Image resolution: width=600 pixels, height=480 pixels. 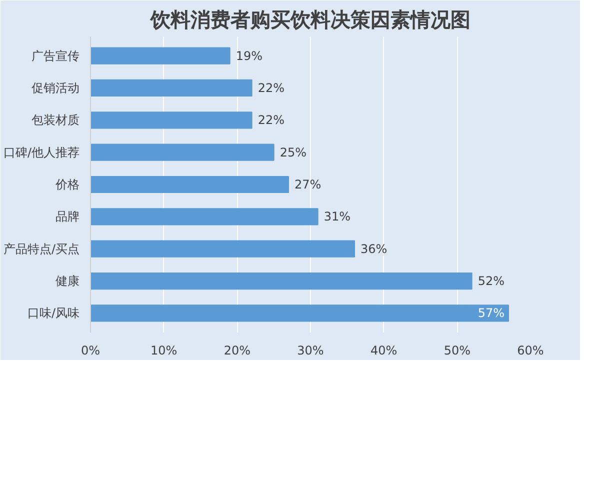 I want to click on x-tick-label: 40%, so click(x=384, y=351).